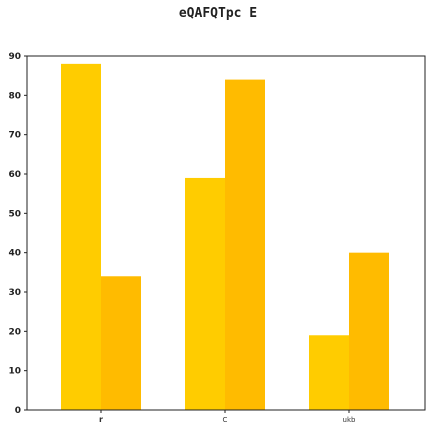 The height and width of the screenshot is (432, 432). Describe the element at coordinates (14, 293) in the screenshot. I see `y-tick-label: 30` at that location.